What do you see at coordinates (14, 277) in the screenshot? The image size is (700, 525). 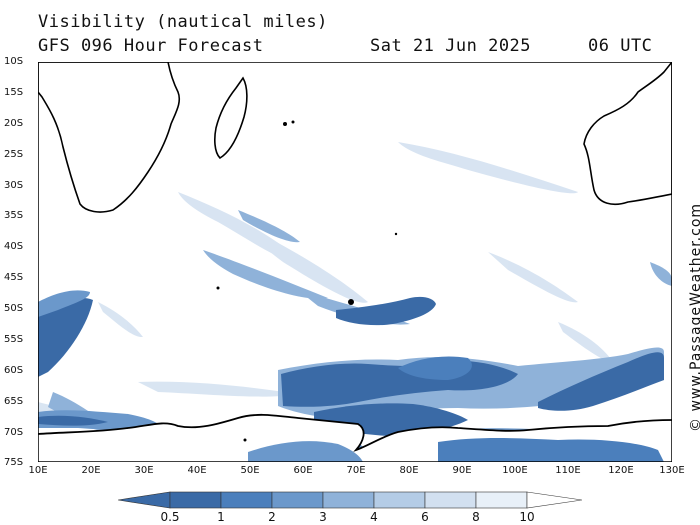 I see `lat-label-45s: 45S` at bounding box center [14, 277].